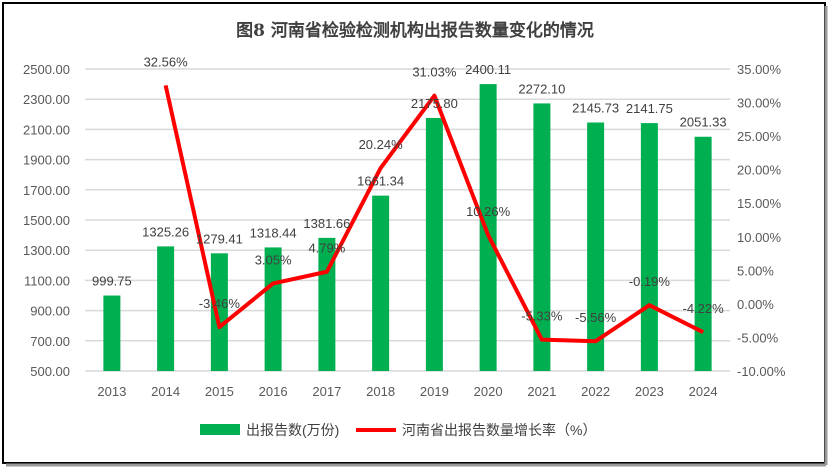  What do you see at coordinates (759, 136) in the screenshot?
I see `right-tick-label: 25.00%` at bounding box center [759, 136].